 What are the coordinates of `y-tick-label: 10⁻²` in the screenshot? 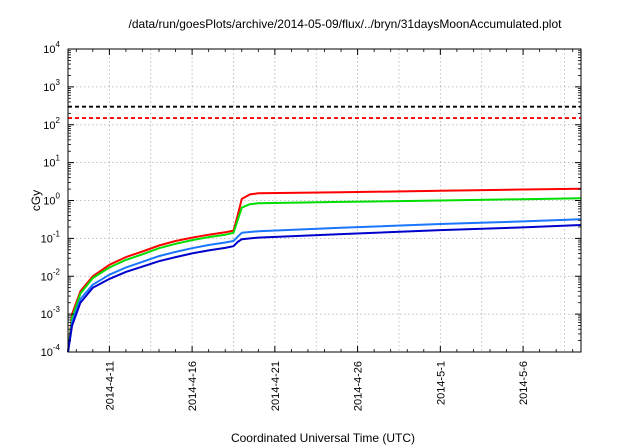 It's located at (51, 275).